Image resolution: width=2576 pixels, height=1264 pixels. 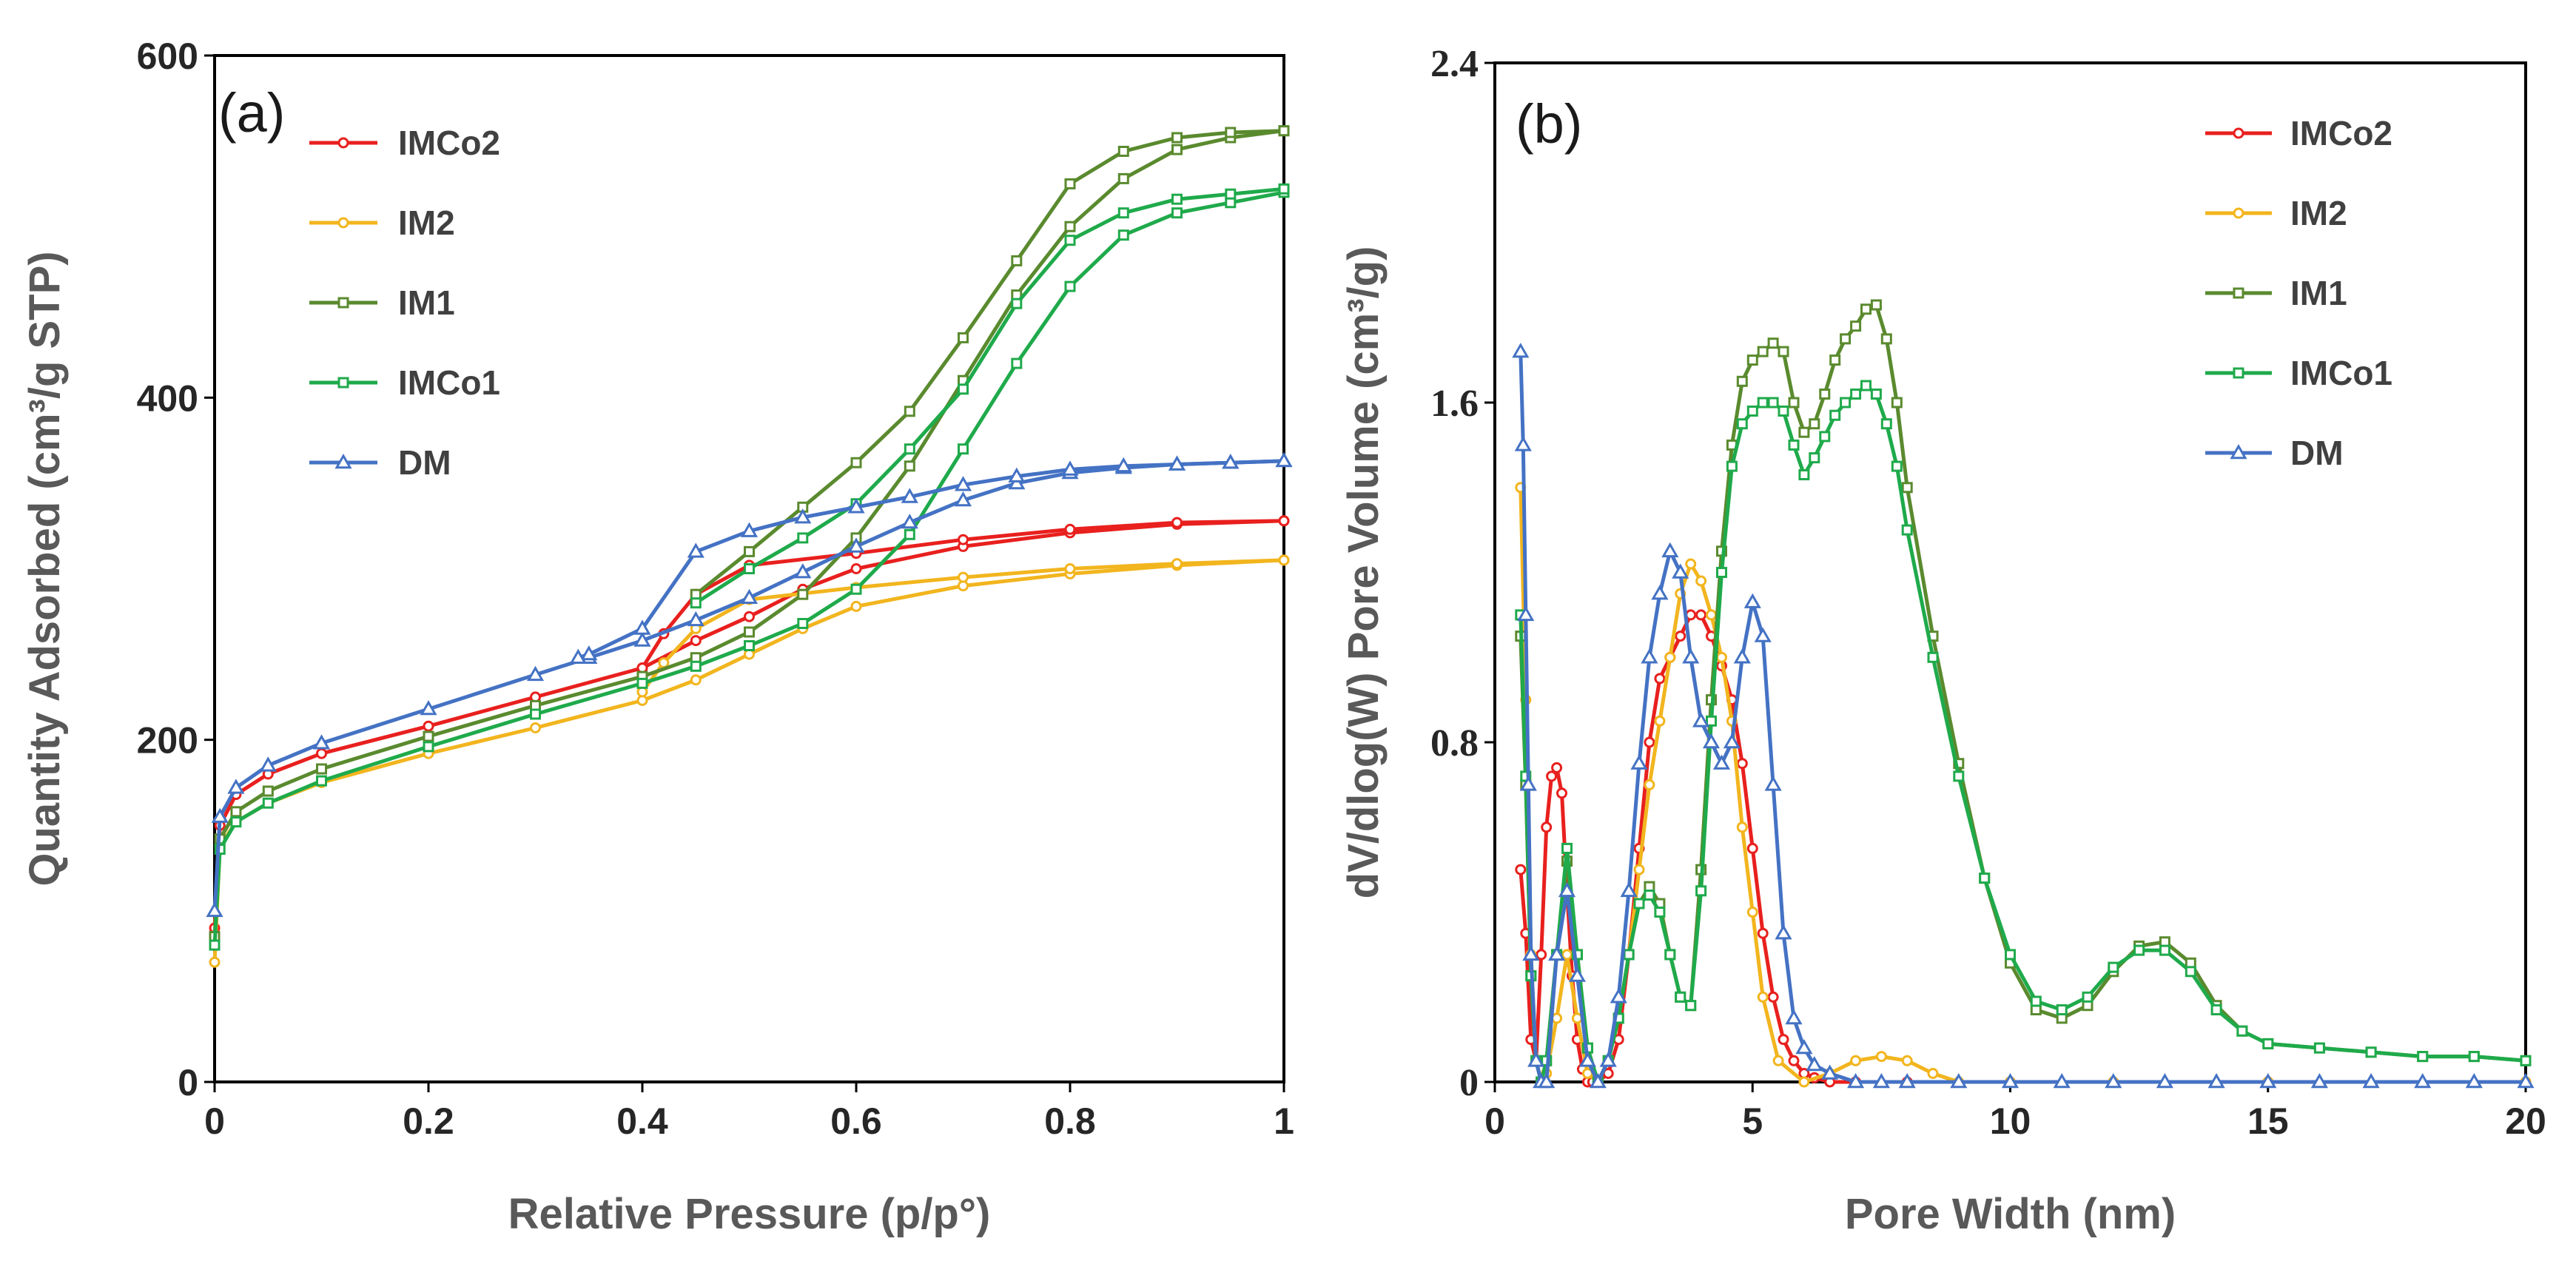 What do you see at coordinates (167, 398) in the screenshot?
I see `y-tick-label: 400` at bounding box center [167, 398].